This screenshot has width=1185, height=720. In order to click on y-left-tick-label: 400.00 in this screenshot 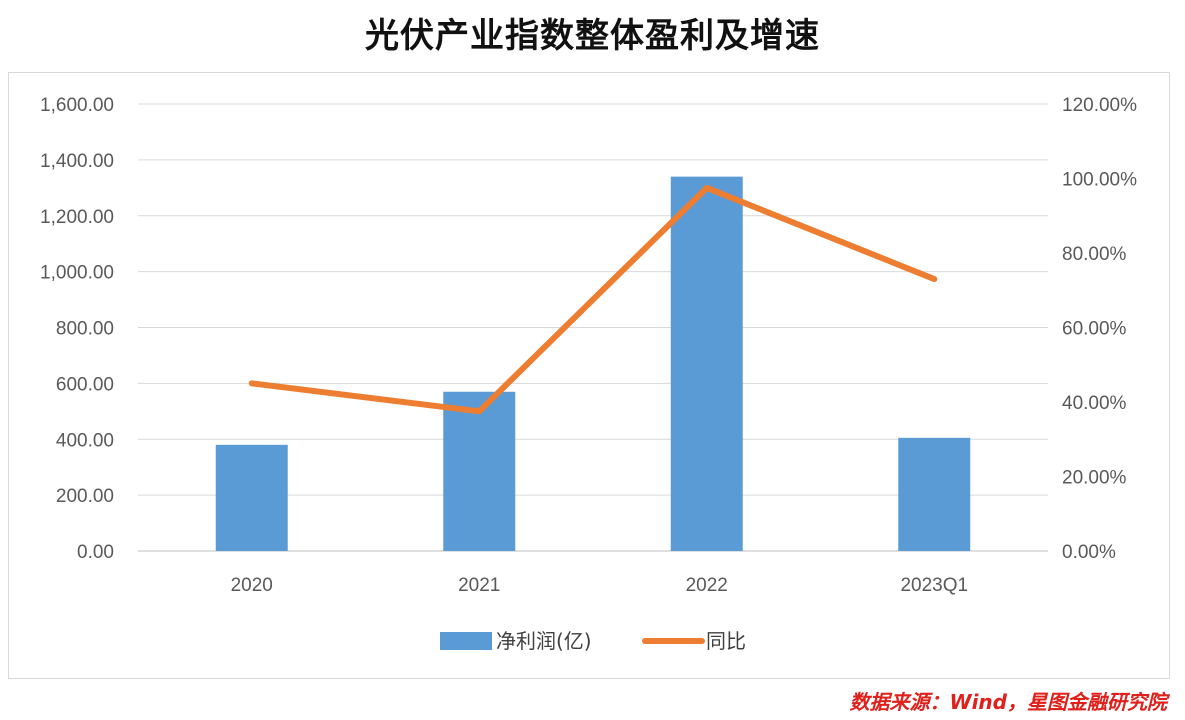, I will do `click(85, 440)`.